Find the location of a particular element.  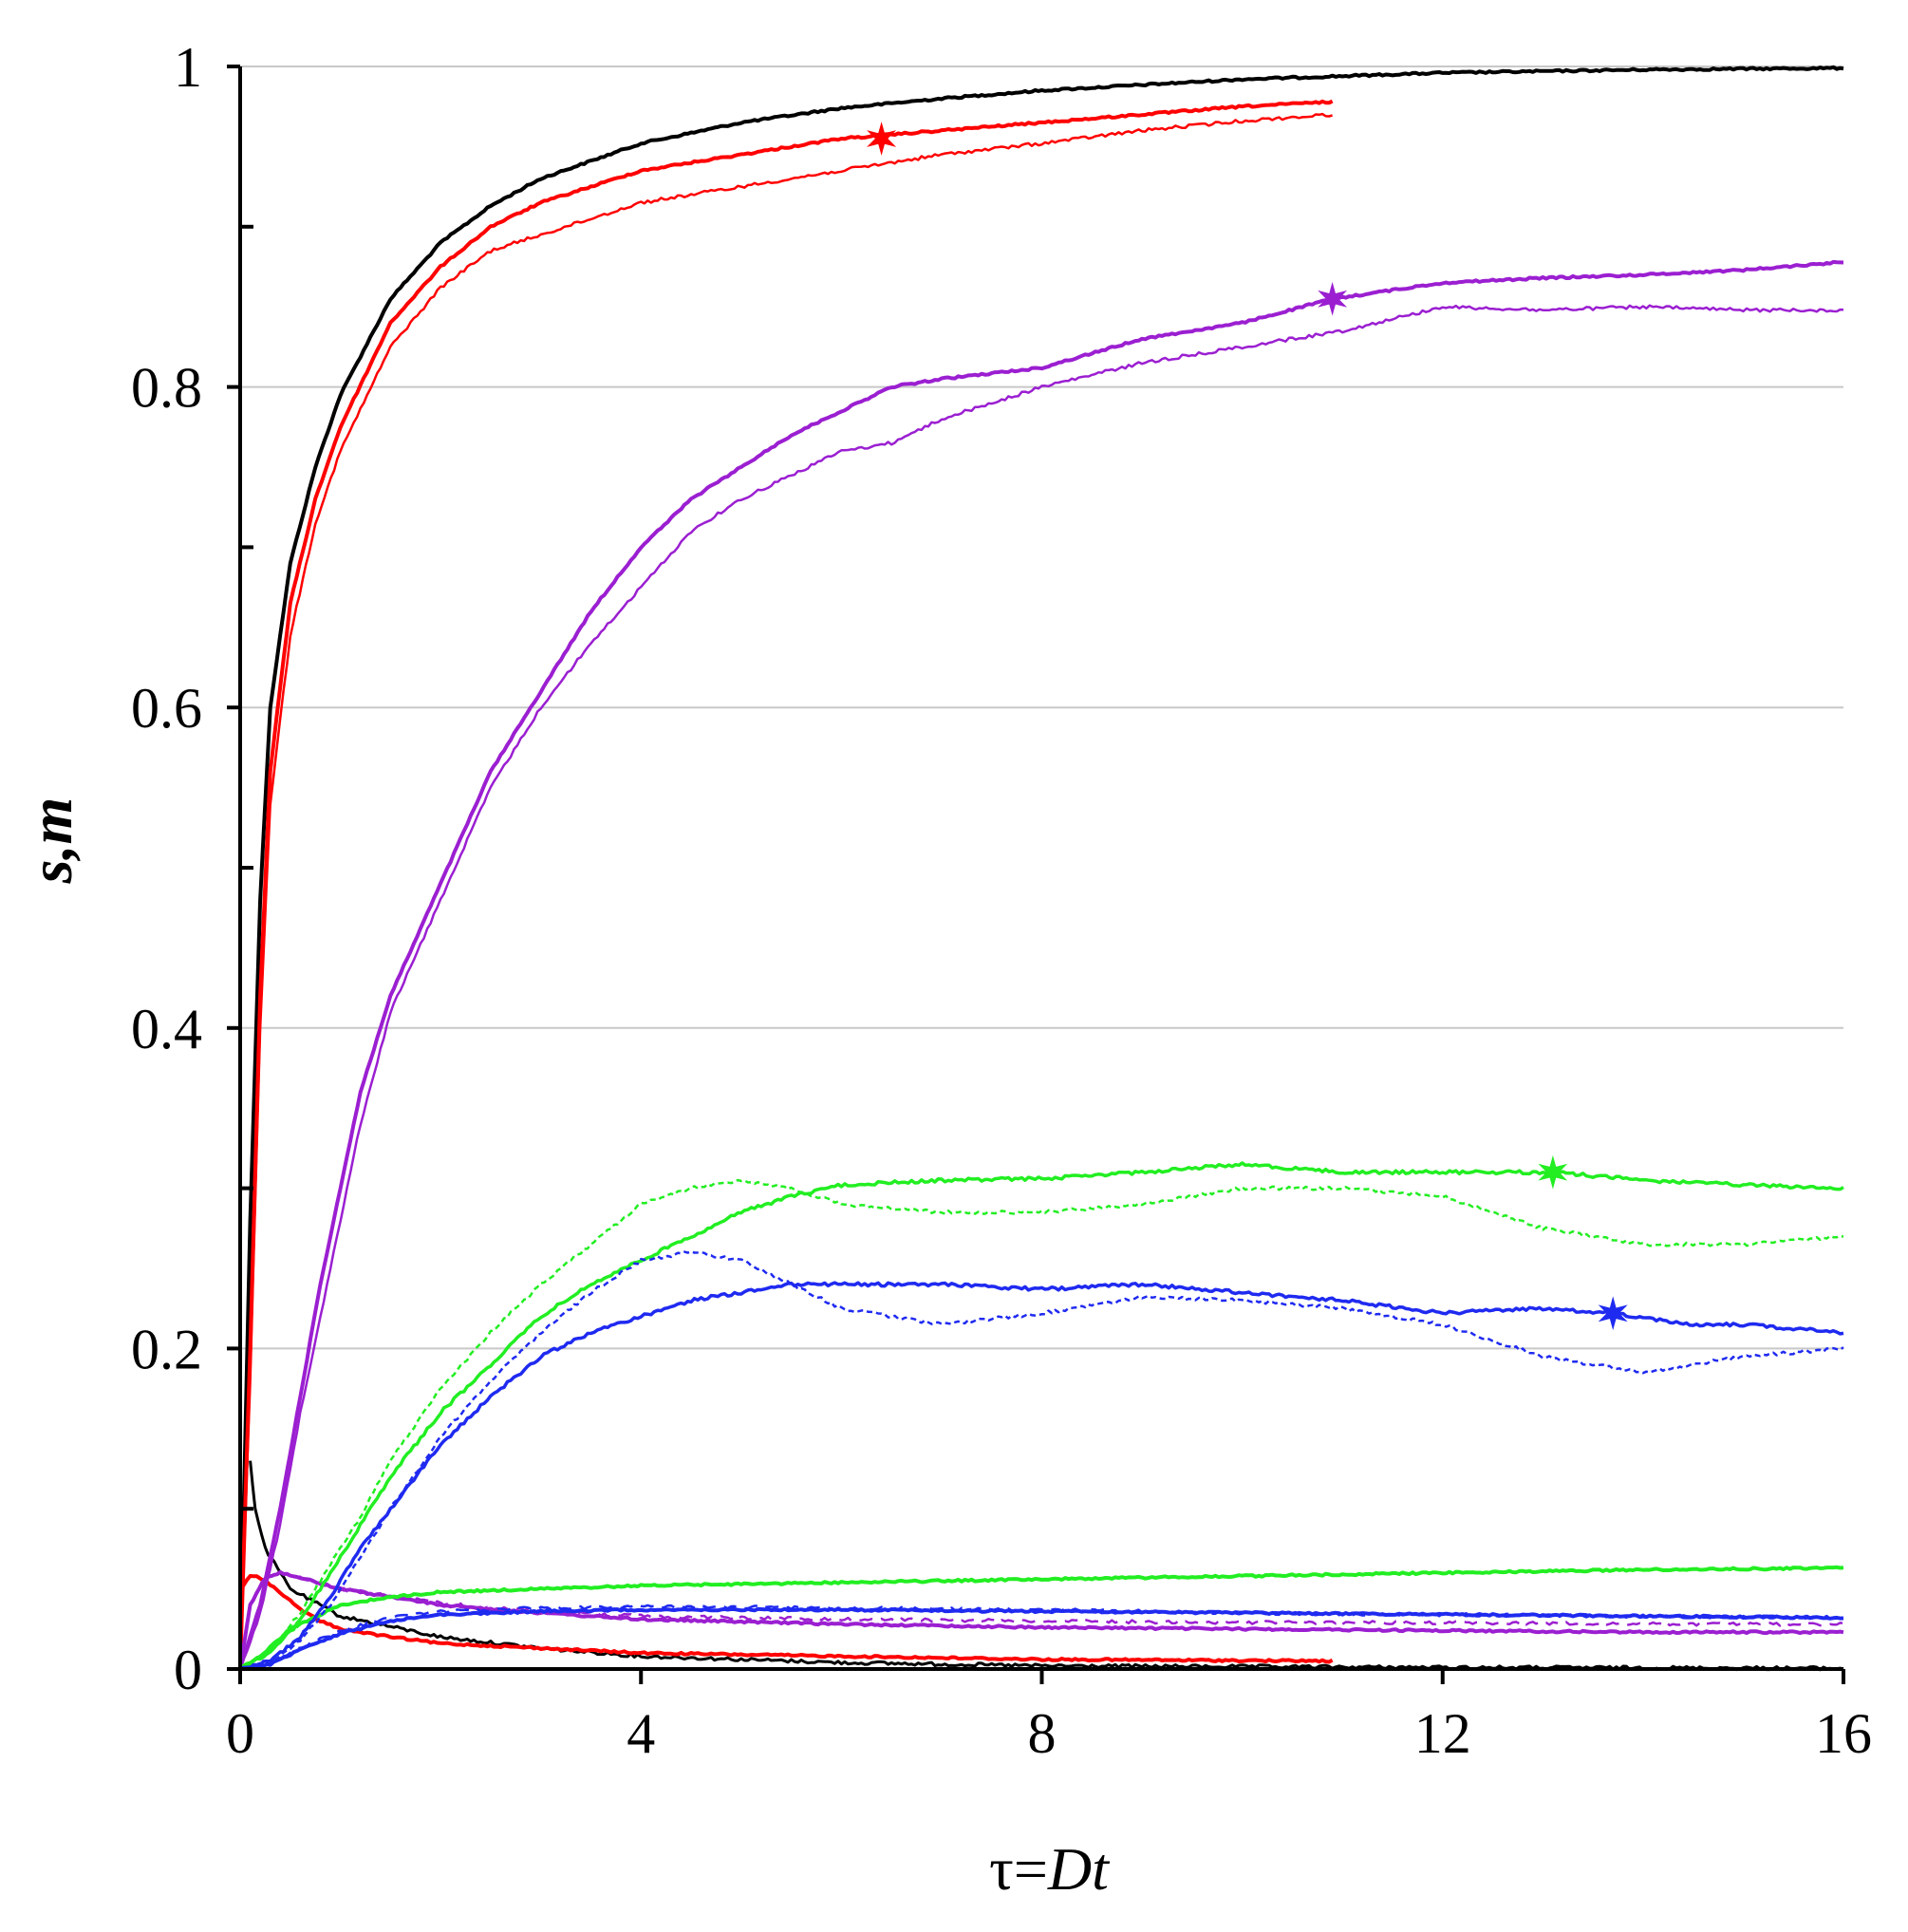

x-tick-label-1: 4 is located at coordinates (641, 1734).